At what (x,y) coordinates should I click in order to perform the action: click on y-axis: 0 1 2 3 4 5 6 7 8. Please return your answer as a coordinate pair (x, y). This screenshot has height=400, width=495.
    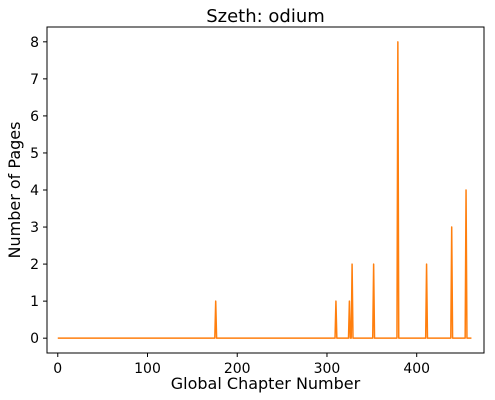
    Looking at the image, I should click on (38, 191).